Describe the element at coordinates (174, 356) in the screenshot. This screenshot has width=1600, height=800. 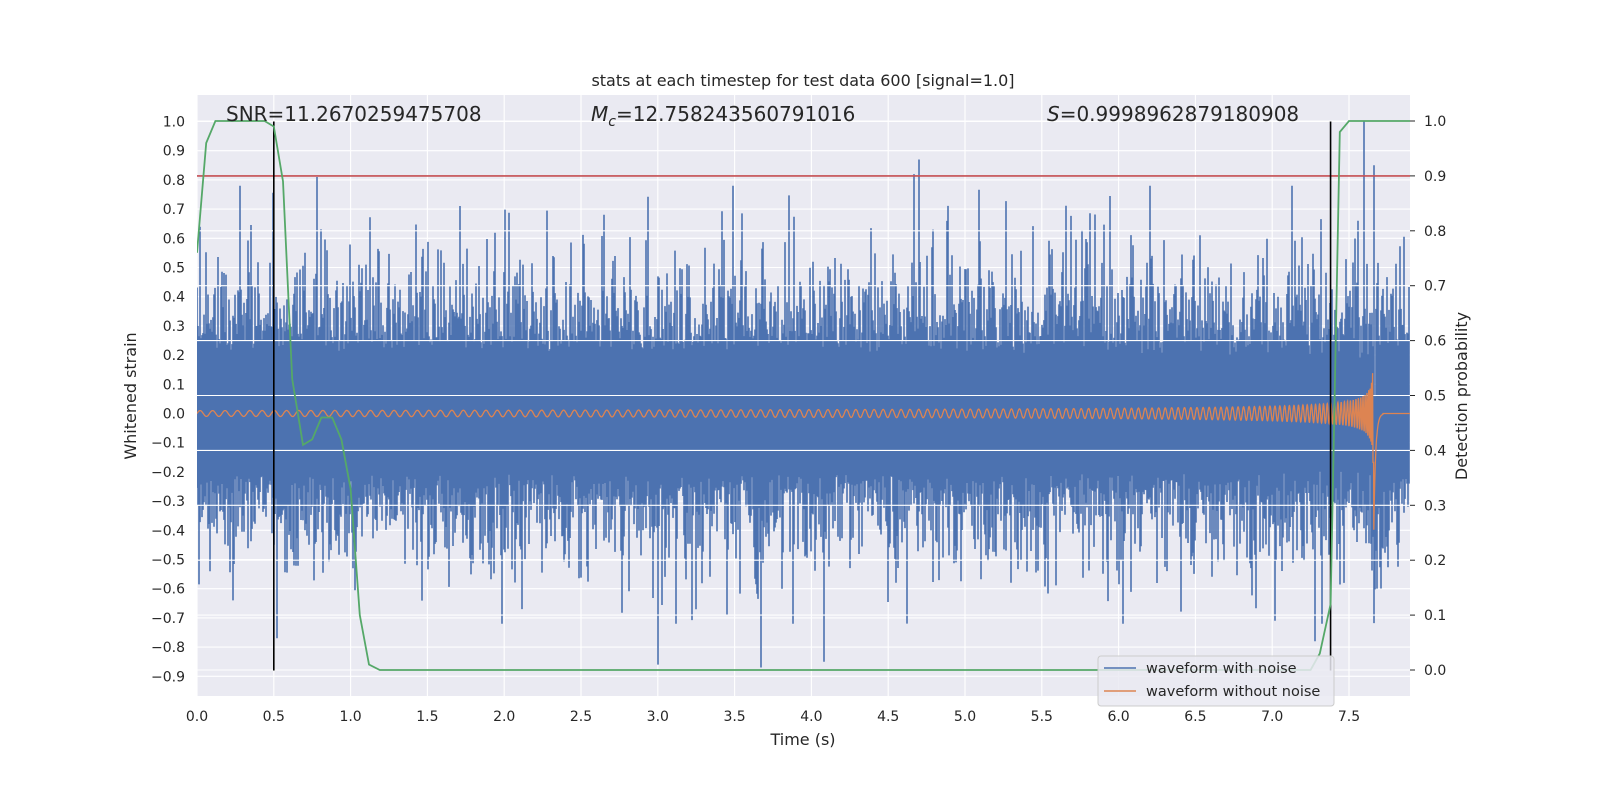
I see `y-tick-label: 0.2` at that location.